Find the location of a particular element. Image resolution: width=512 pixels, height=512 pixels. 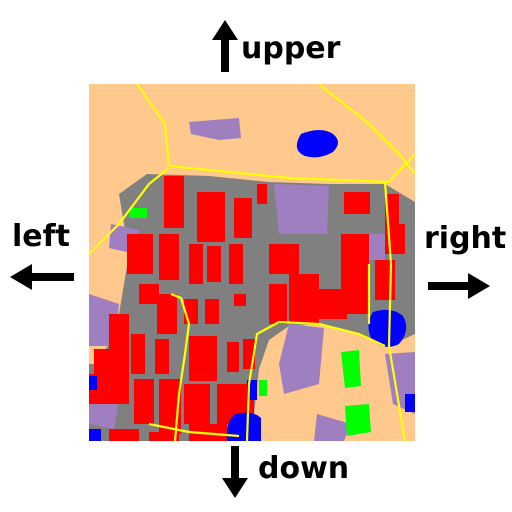

arrow-up-icon is located at coordinates (225, 46).